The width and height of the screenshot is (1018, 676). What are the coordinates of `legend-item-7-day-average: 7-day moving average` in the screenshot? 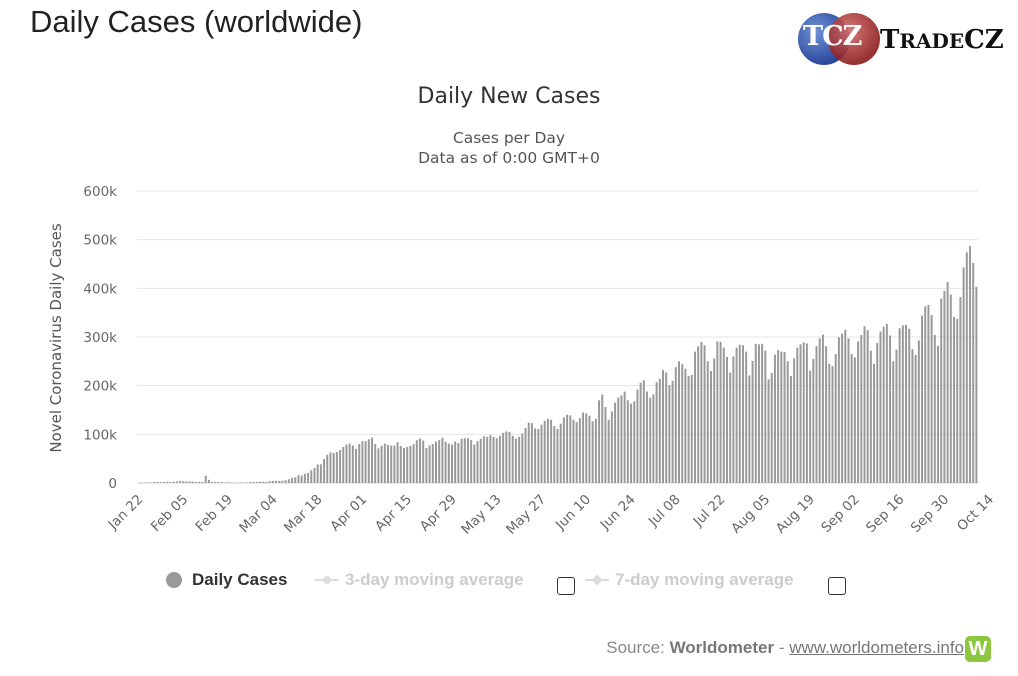 It's located at (689, 580).